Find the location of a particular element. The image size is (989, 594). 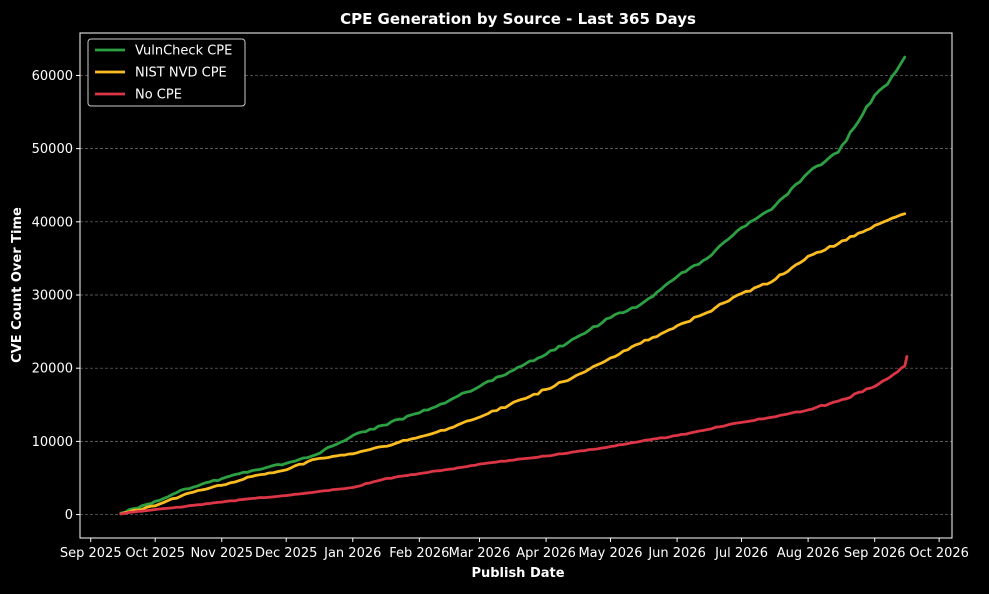

chart-title: CPE Generation by Source - Last 365 Days is located at coordinates (518, 19).